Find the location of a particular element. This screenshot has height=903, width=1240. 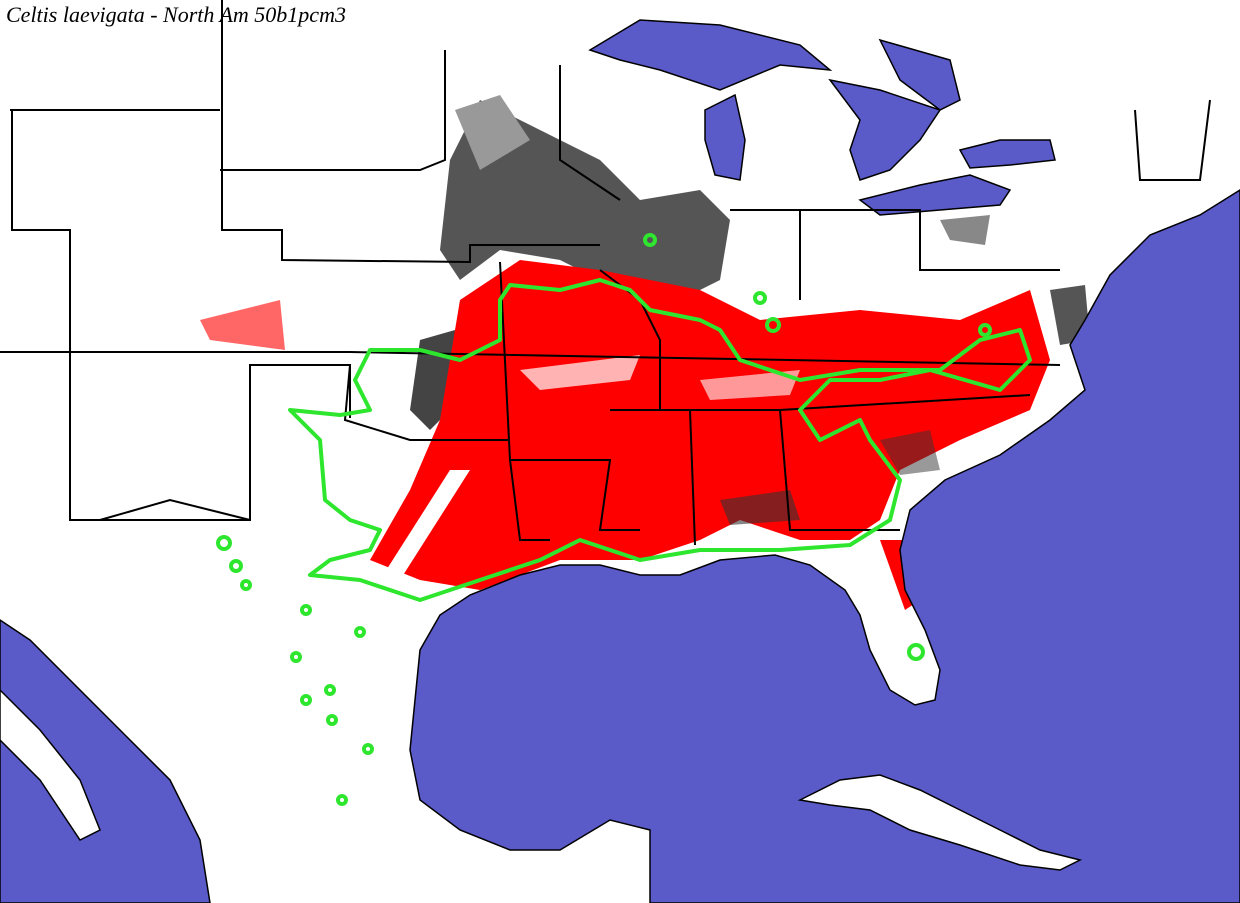

ocean is located at coordinates (105, 761).